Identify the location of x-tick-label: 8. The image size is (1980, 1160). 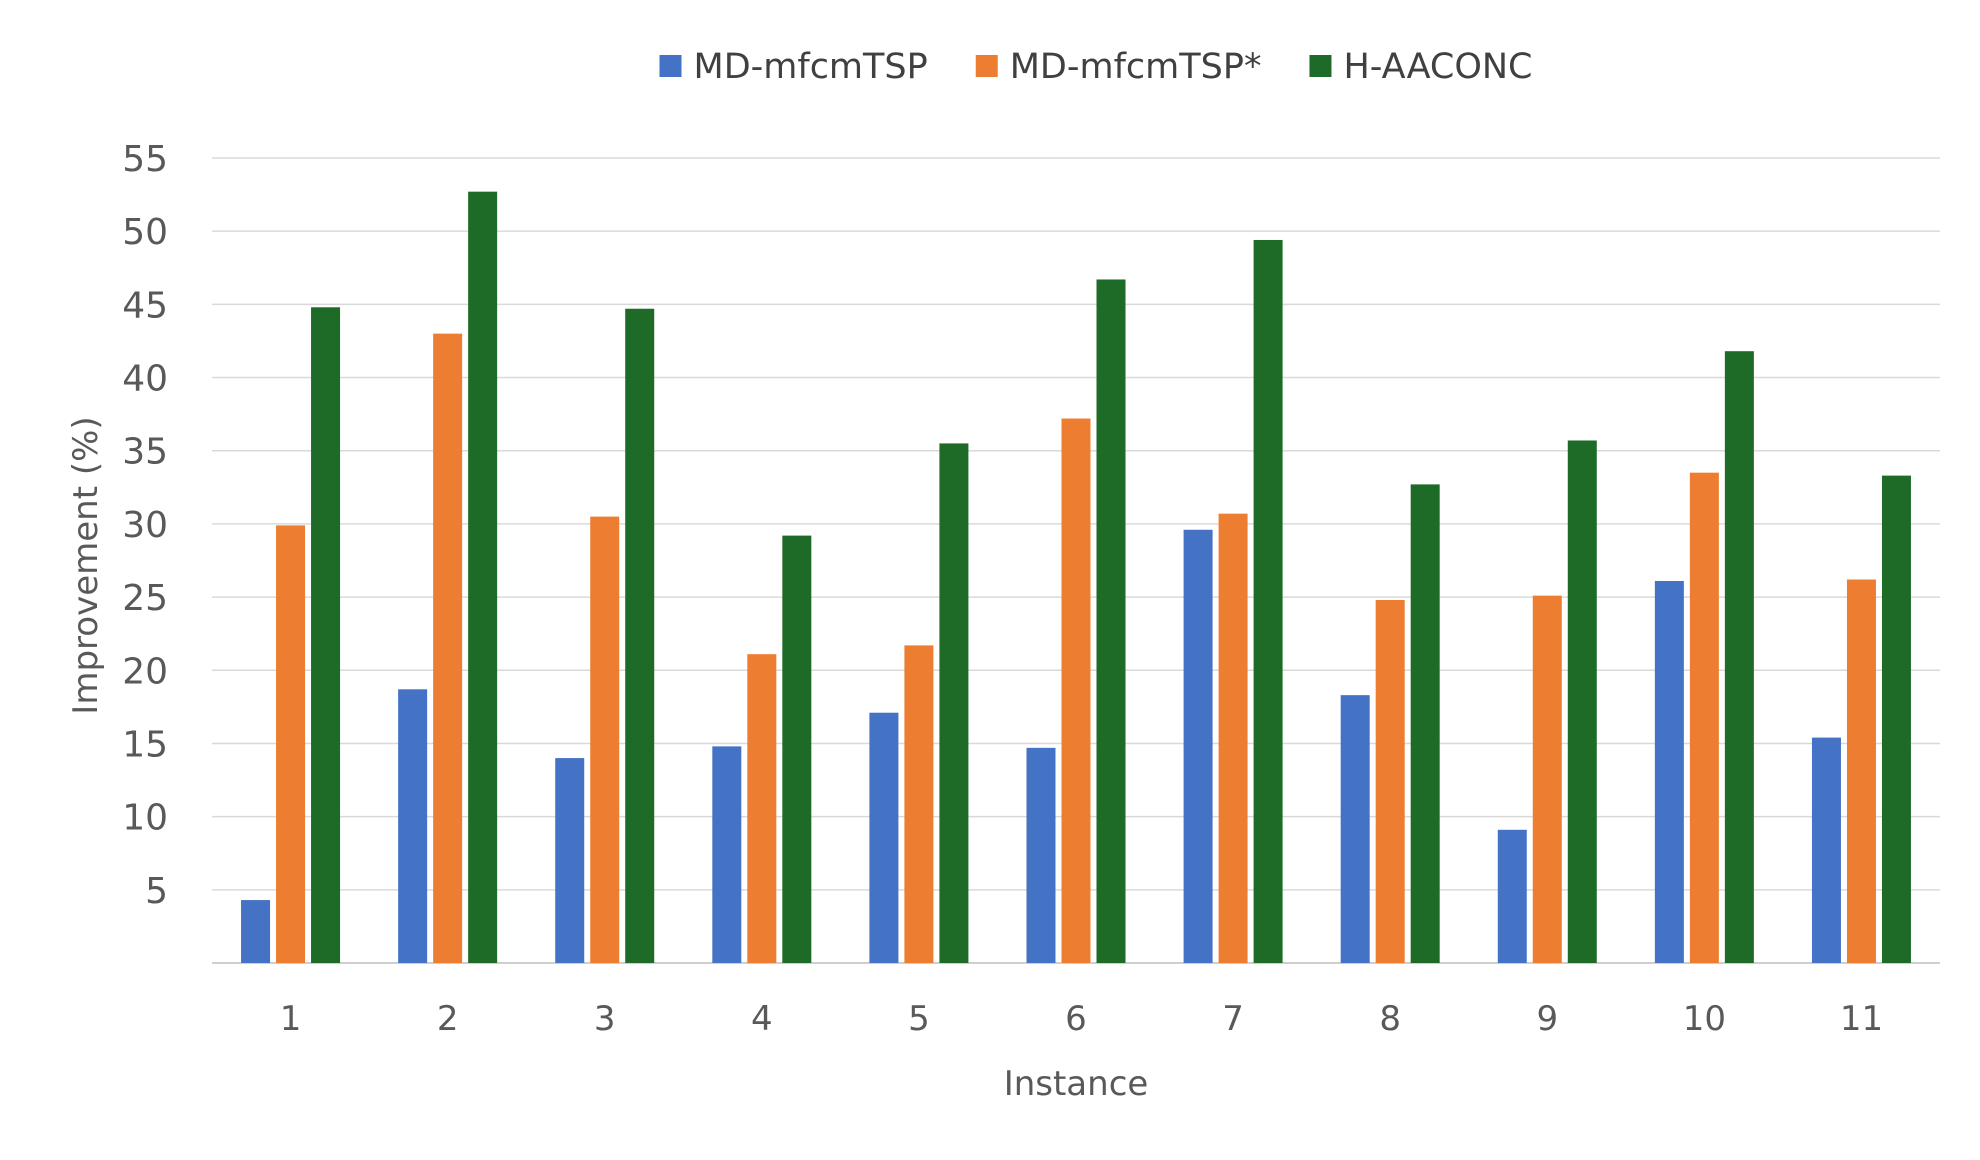
(1390, 1019).